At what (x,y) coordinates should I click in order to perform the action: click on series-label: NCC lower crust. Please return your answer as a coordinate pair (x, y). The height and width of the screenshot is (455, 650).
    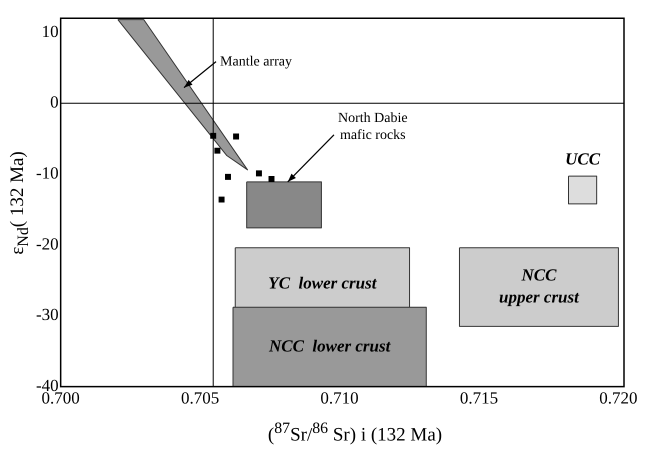
    Looking at the image, I should click on (330, 346).